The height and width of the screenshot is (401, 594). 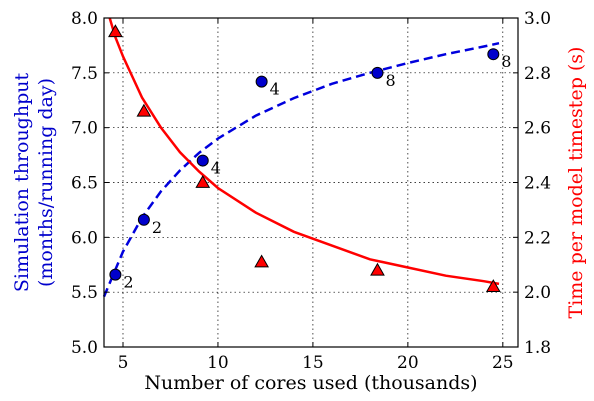 What do you see at coordinates (46, 182) in the screenshot?
I see `y-left-axis-label-line: (months/running day)` at bounding box center [46, 182].